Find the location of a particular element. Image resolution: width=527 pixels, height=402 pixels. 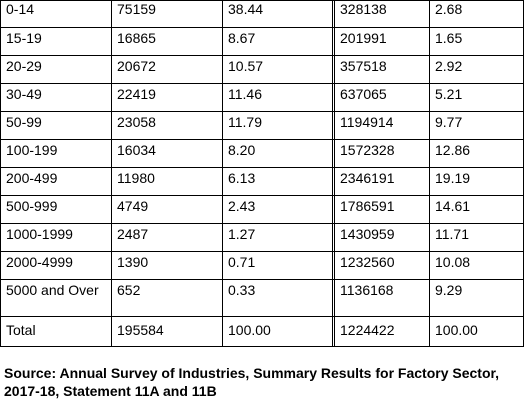

table-cell: 0-14 is located at coordinates (56, 14).